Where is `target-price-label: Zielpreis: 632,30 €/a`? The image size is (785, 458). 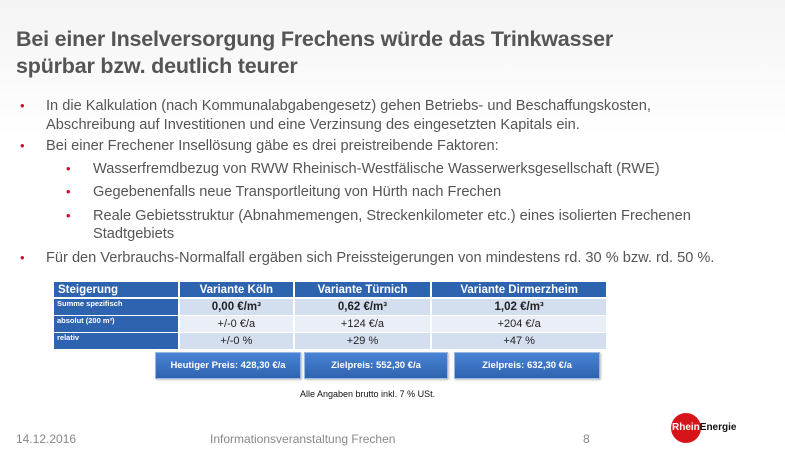
target-price-label: Zielpreis: 632,30 €/a is located at coordinates (527, 365).